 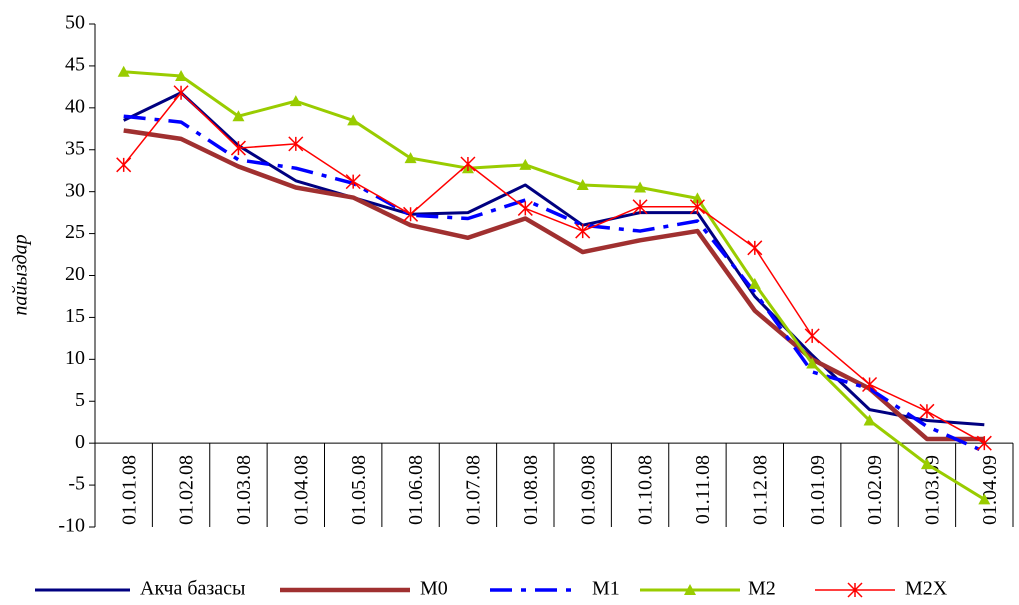 What do you see at coordinates (75, 316) in the screenshot?
I see `y-tick-label: 15` at bounding box center [75, 316].